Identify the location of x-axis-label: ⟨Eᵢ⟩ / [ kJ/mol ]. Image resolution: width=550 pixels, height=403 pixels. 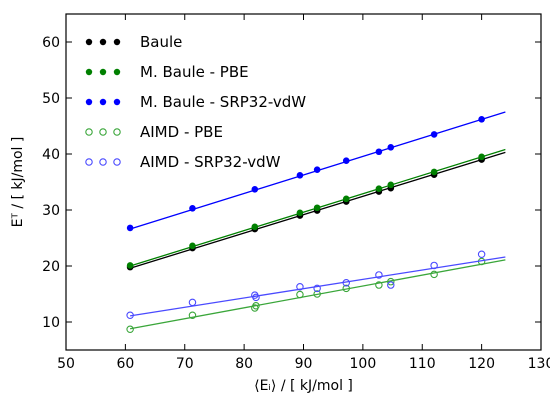
(303, 386).